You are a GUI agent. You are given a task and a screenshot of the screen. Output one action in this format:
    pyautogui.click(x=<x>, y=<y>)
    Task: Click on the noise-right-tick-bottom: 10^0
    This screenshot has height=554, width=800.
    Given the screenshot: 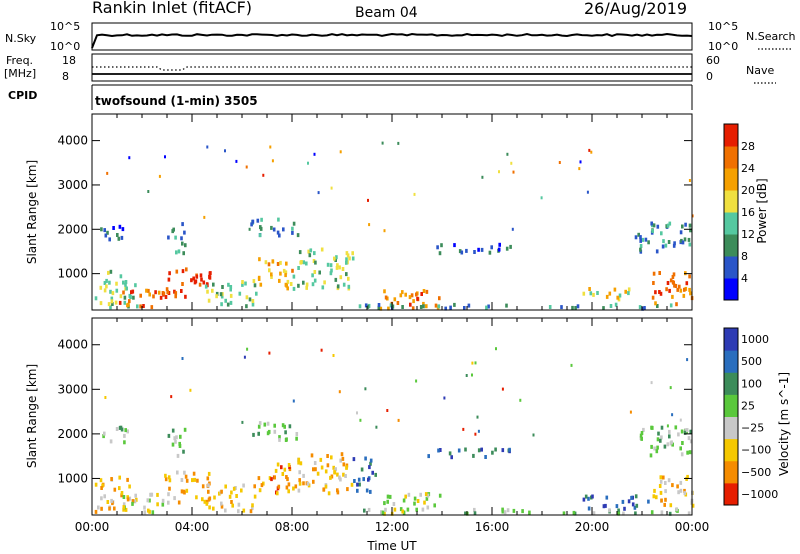 What is the action you would take?
    pyautogui.click(x=723, y=46)
    